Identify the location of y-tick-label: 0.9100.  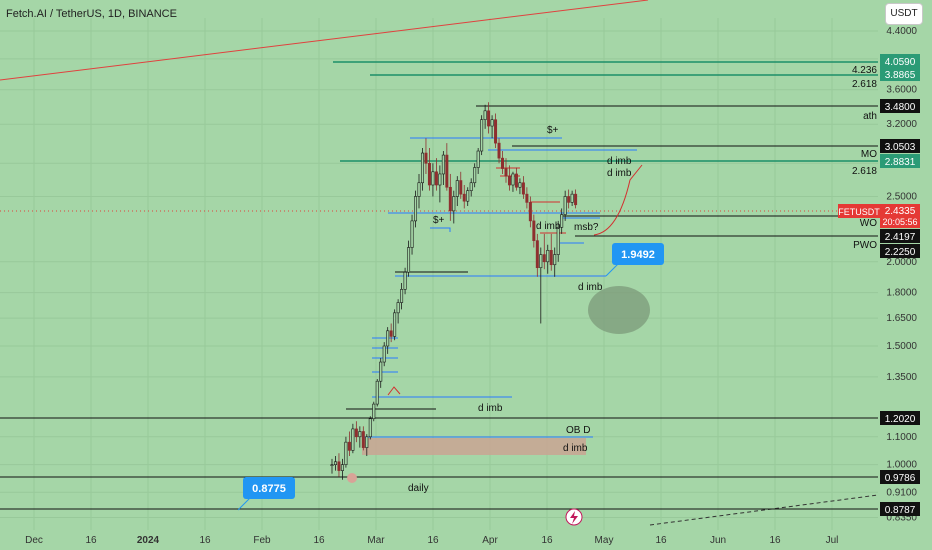
(901, 492).